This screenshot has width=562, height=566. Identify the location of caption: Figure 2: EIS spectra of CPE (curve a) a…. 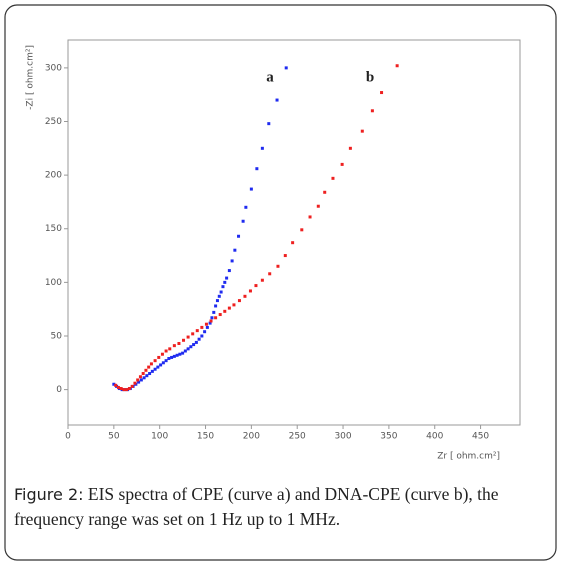
(282, 506).